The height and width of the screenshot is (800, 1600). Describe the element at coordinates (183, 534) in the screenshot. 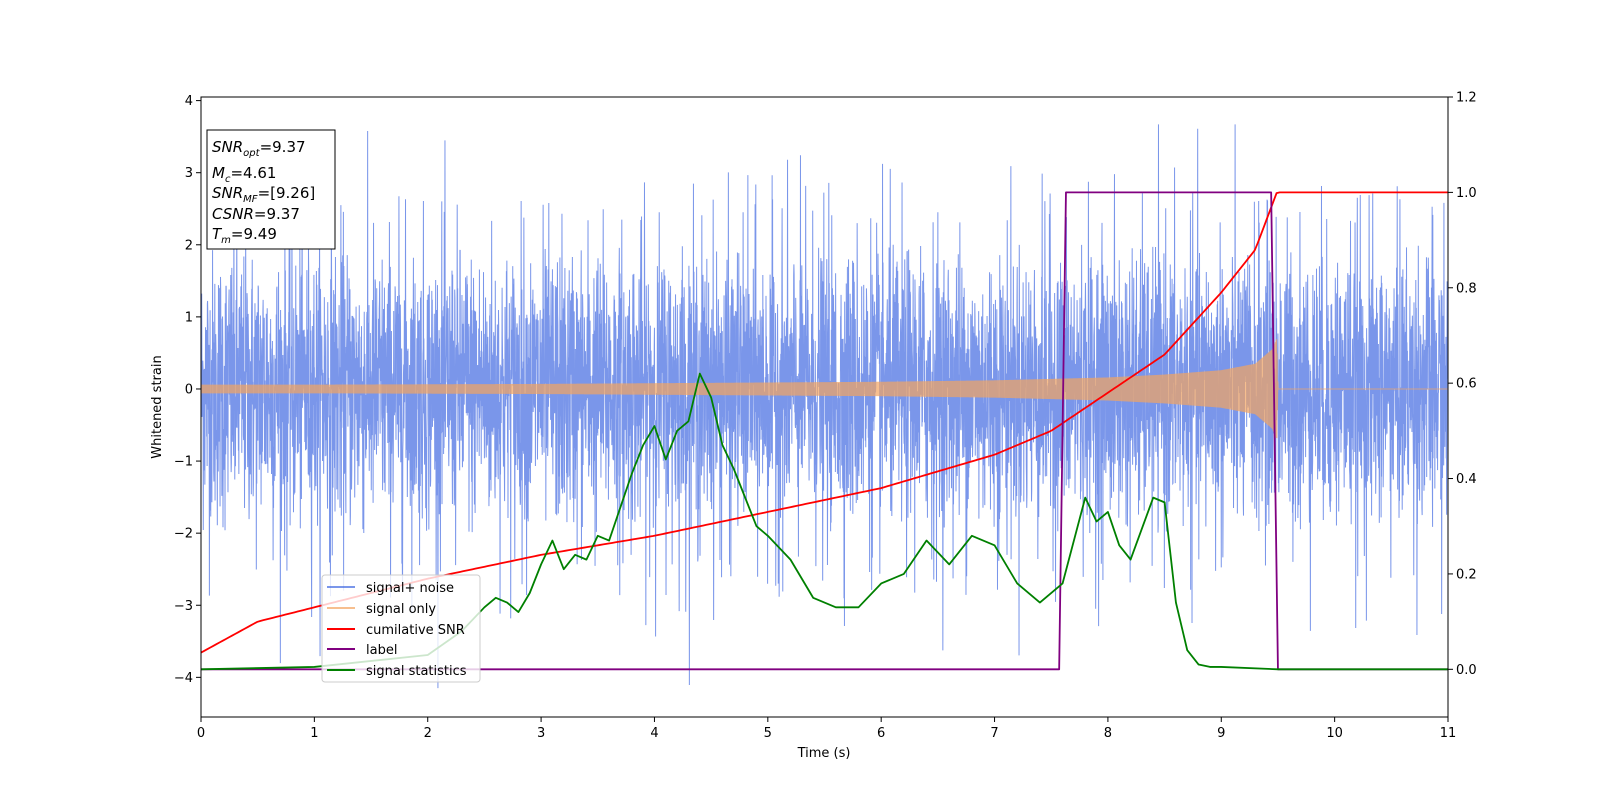

I see `y-left-tick-label-2: −2` at that location.